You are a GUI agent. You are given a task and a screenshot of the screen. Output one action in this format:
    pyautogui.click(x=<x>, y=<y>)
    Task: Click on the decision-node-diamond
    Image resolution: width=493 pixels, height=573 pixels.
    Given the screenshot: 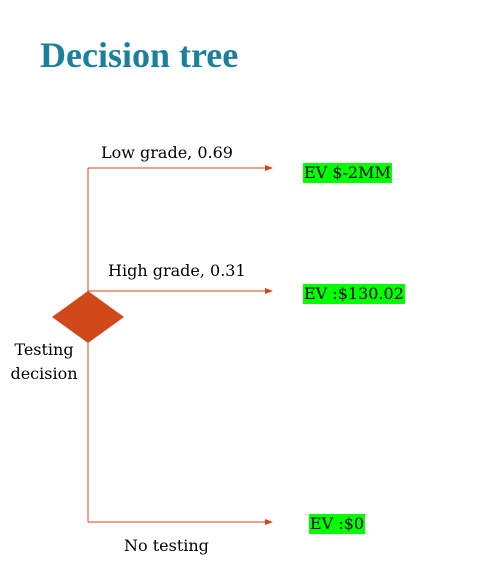 What is the action you would take?
    pyautogui.click(x=88, y=317)
    